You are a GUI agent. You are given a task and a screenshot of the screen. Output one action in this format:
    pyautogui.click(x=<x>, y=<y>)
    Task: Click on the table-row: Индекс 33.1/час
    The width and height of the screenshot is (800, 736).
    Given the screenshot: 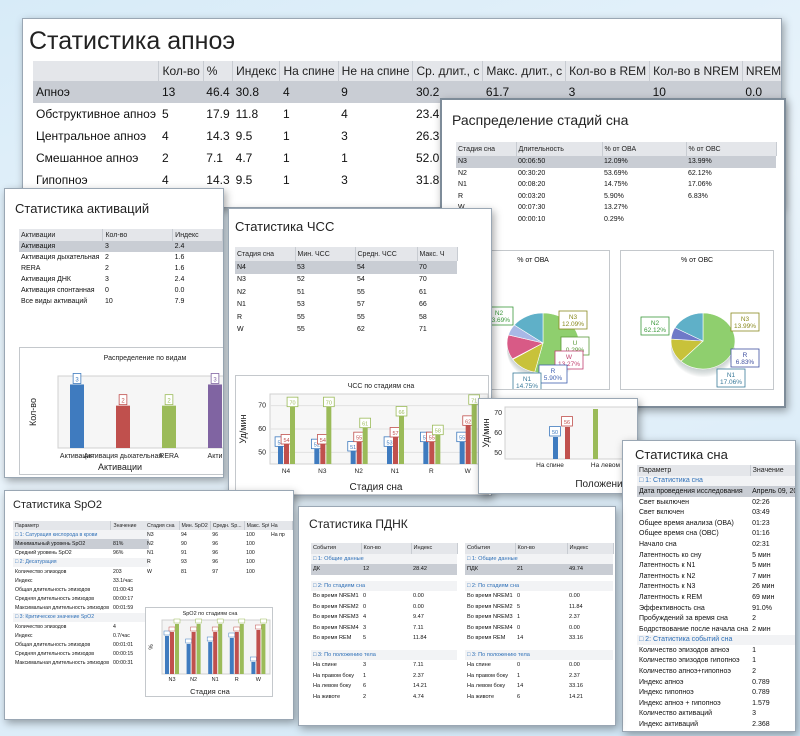 What is the action you would take?
    pyautogui.click(x=81, y=580)
    